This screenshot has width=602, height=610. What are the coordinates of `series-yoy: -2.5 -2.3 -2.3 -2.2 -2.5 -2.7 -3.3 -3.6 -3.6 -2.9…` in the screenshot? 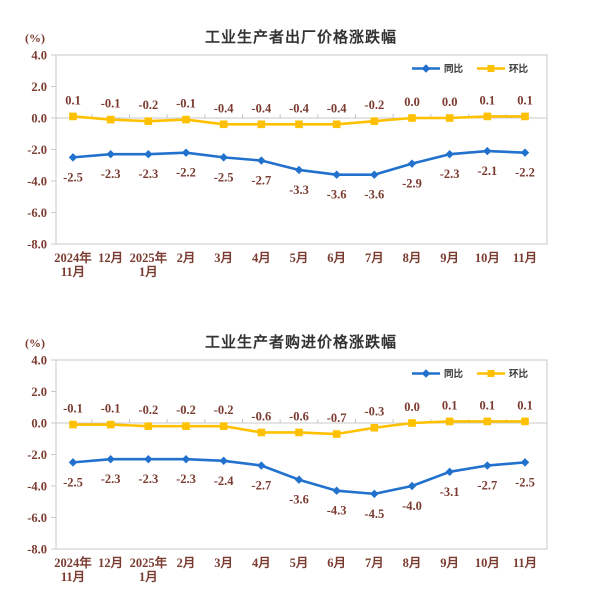 It's located at (299, 174).